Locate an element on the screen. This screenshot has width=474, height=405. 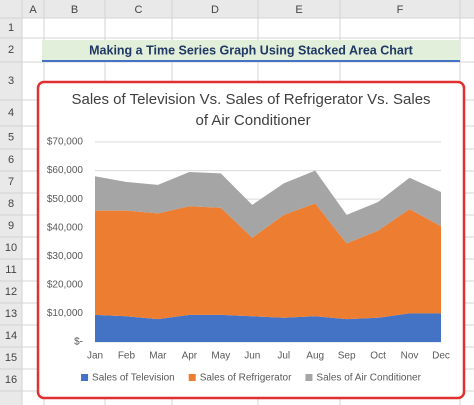
row-header: 14 is located at coordinates (11, 336).